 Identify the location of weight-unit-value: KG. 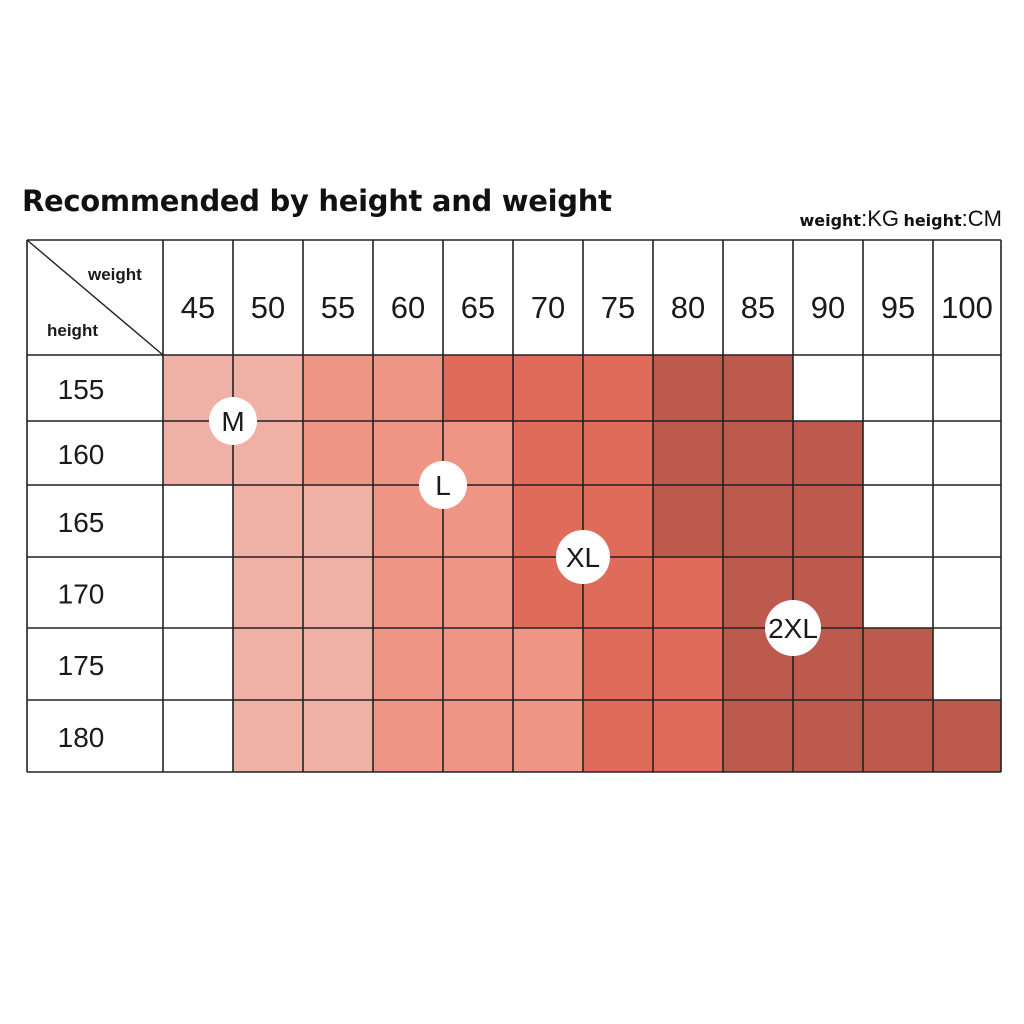
(883, 218).